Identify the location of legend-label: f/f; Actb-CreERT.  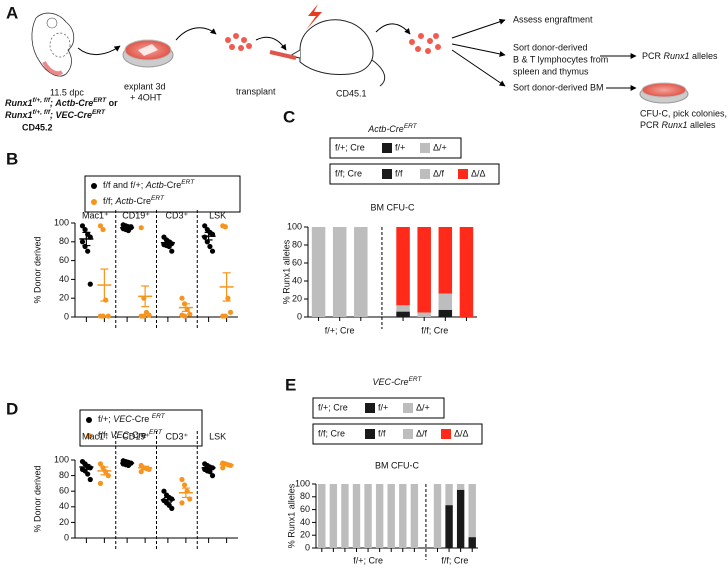
(134, 200).